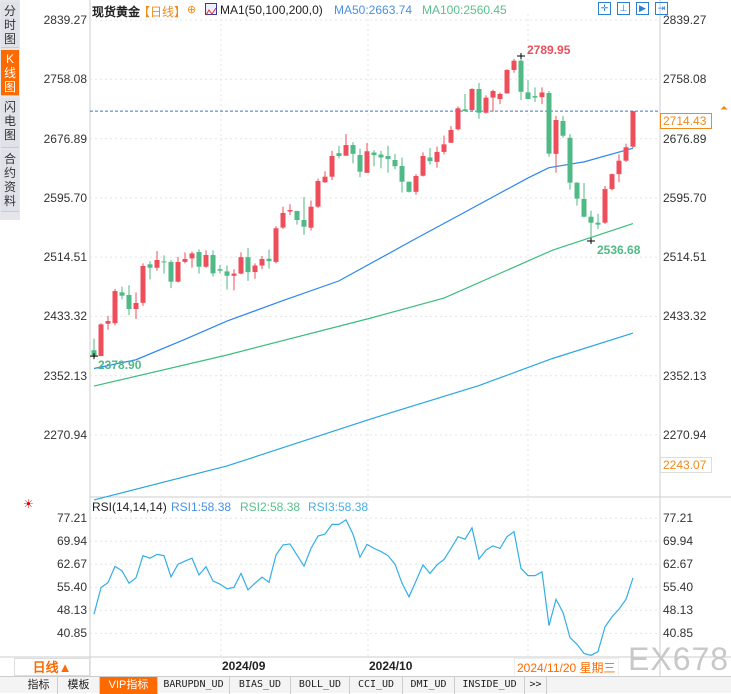 The height and width of the screenshot is (694, 731). Describe the element at coordinates (191, 9) in the screenshot. I see `crosshair-circle-icon: ⊕` at that location.